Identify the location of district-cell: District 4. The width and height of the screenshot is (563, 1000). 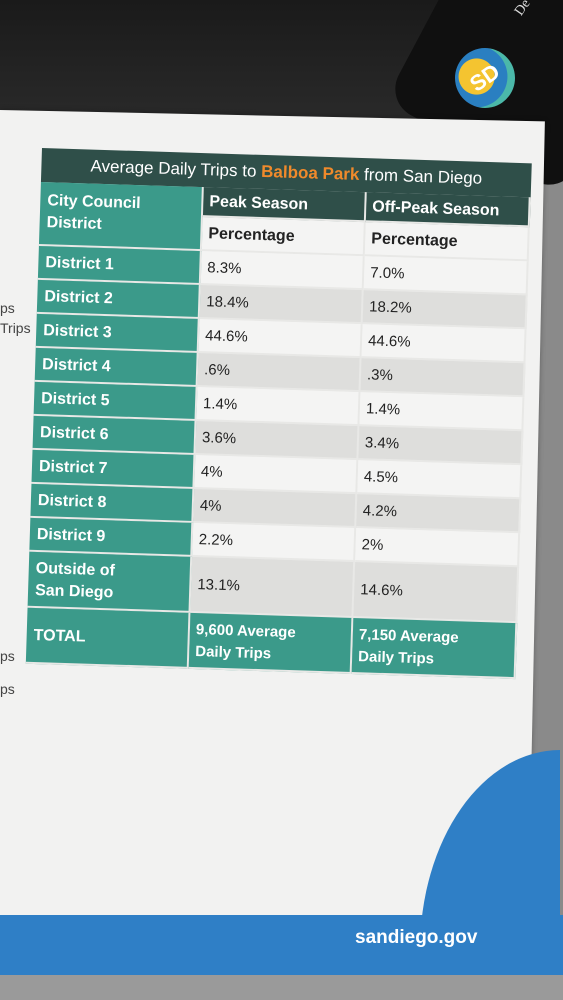
(116, 367).